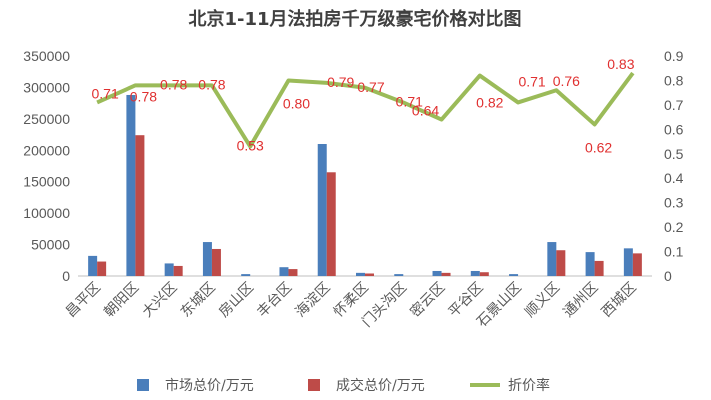  What do you see at coordinates (668, 276) in the screenshot?
I see `y-right-tick-label: 0` at bounding box center [668, 276].